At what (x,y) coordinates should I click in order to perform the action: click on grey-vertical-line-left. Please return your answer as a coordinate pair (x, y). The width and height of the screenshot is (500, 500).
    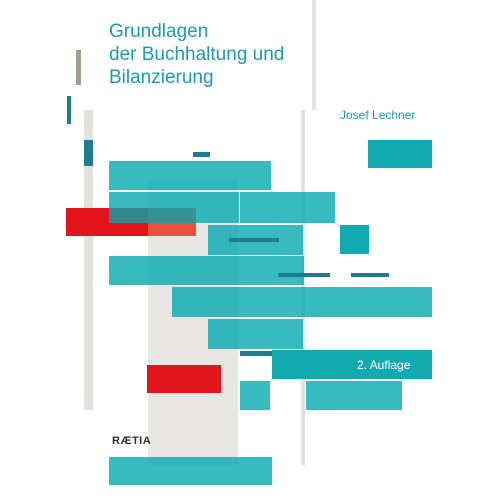
    Looking at the image, I should click on (88, 260).